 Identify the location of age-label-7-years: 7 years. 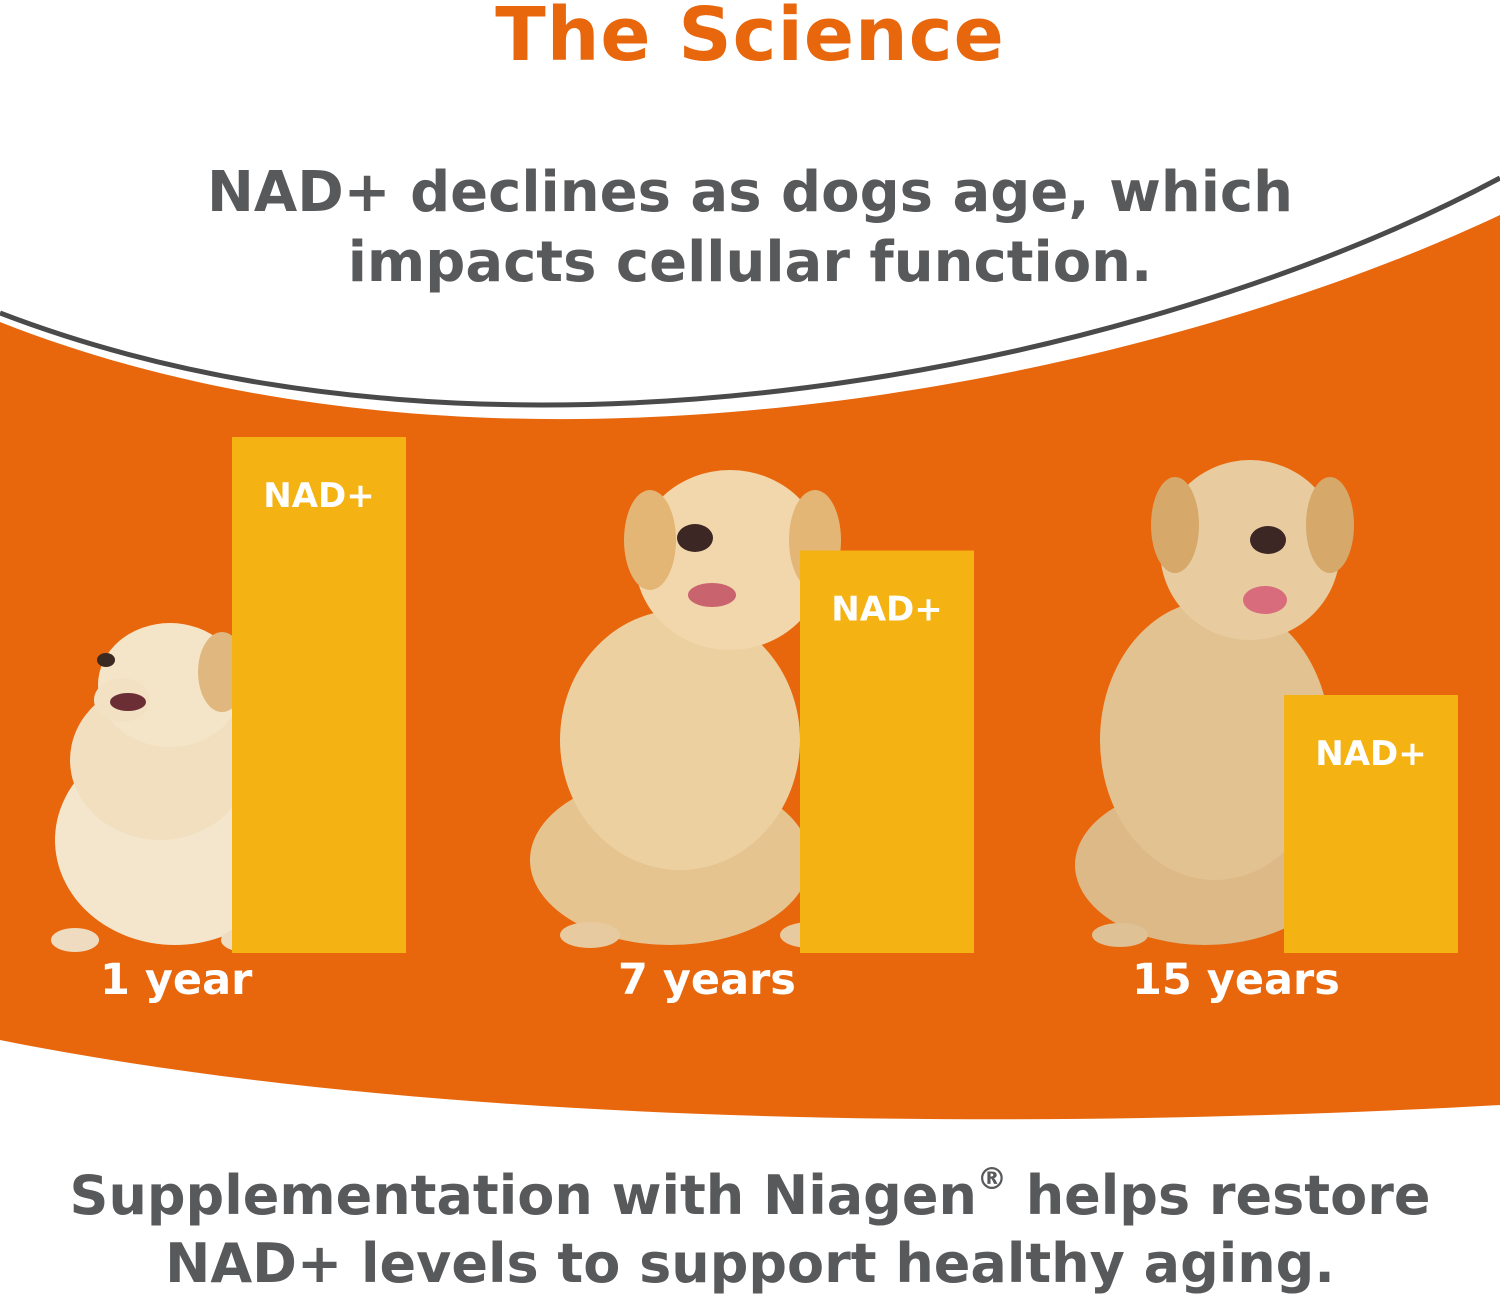
(707, 980).